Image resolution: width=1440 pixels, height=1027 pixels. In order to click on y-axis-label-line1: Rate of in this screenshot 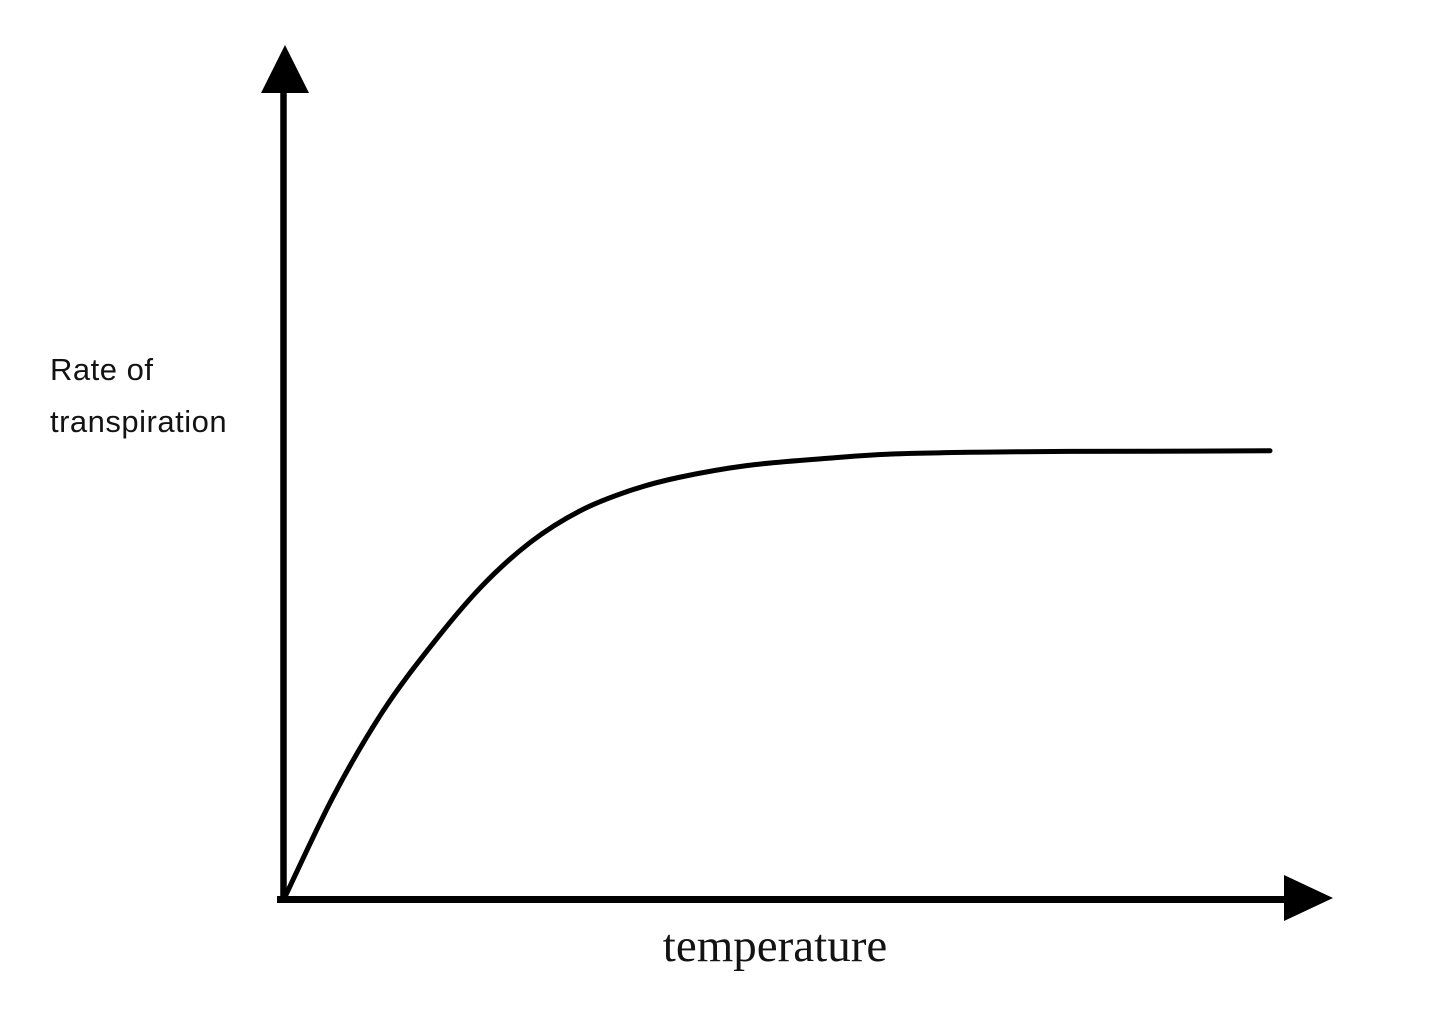, I will do `click(102, 369)`.